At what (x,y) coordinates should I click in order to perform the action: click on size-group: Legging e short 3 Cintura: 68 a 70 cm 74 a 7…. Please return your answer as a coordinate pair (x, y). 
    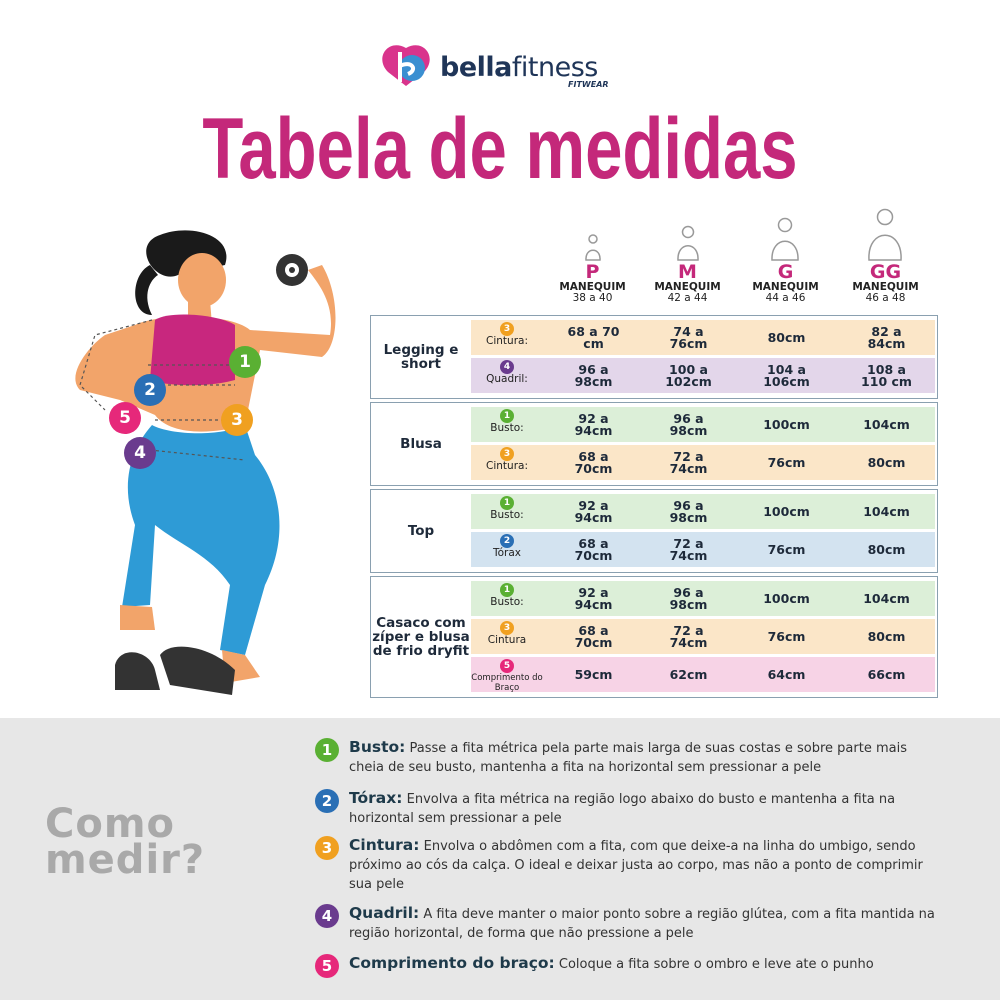
    Looking at the image, I should click on (654, 357).